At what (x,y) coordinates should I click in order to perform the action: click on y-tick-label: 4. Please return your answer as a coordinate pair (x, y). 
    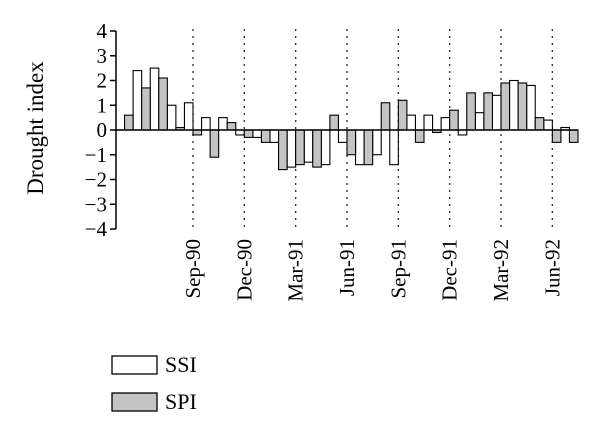
    Looking at the image, I should click on (102, 31).